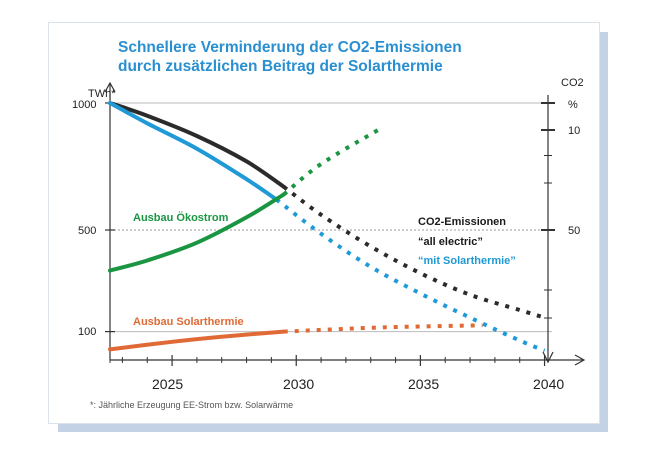 Image resolution: width=650 pixels, height=450 pixels. Describe the element at coordinates (467, 261) in the screenshot. I see `annotation-mit-solarthermie: “mit Solarthermie”` at that location.